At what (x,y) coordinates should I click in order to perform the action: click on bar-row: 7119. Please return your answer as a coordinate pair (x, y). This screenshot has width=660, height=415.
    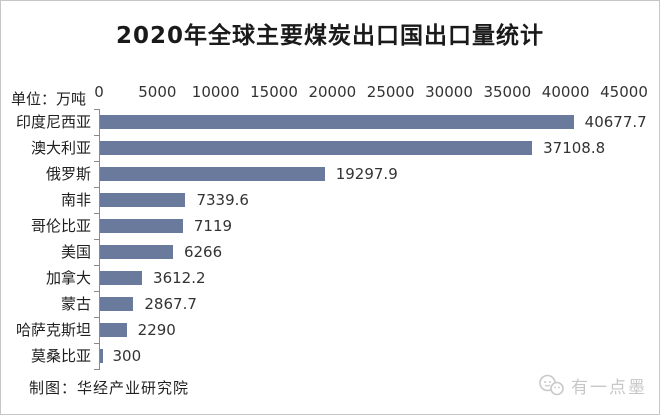
    Looking at the image, I should click on (362, 226).